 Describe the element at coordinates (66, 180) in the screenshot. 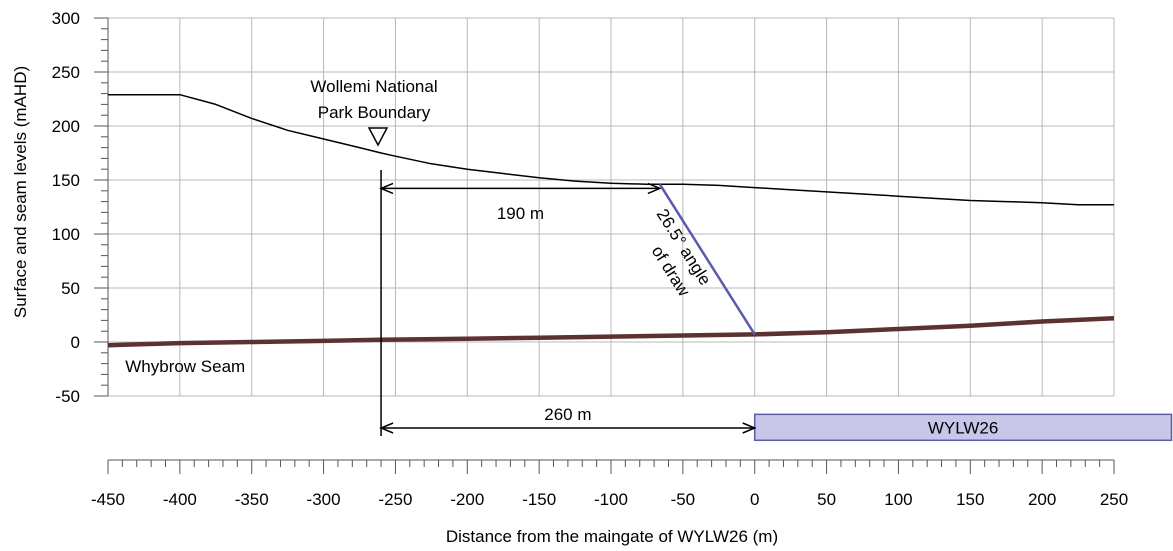

I see `y-tick-label: 150` at that location.